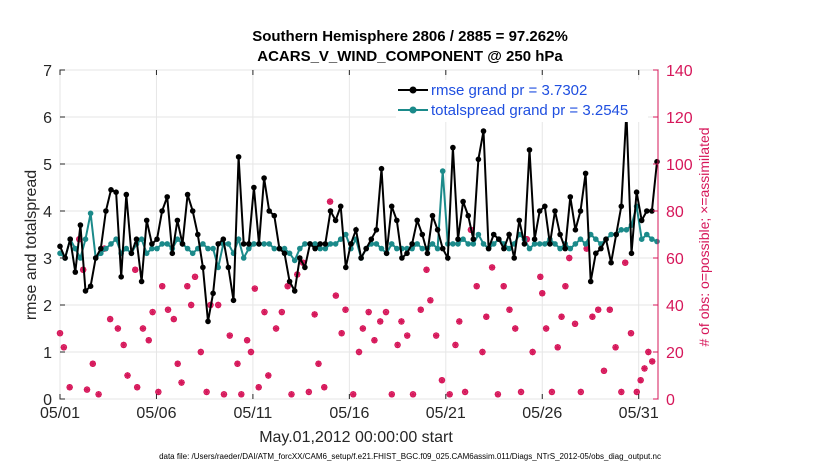  What do you see at coordinates (156, 413) in the screenshot?
I see `x-tick-label: 05/06` at bounding box center [156, 413].